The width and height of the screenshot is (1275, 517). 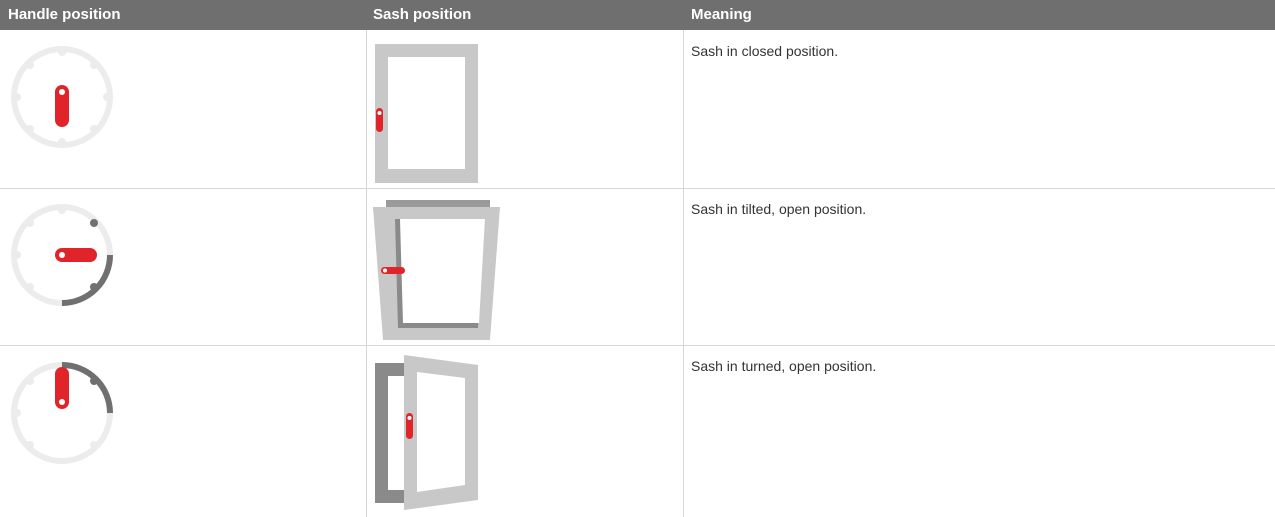 What do you see at coordinates (721, 14) in the screenshot?
I see `column-header: Meaning` at bounding box center [721, 14].